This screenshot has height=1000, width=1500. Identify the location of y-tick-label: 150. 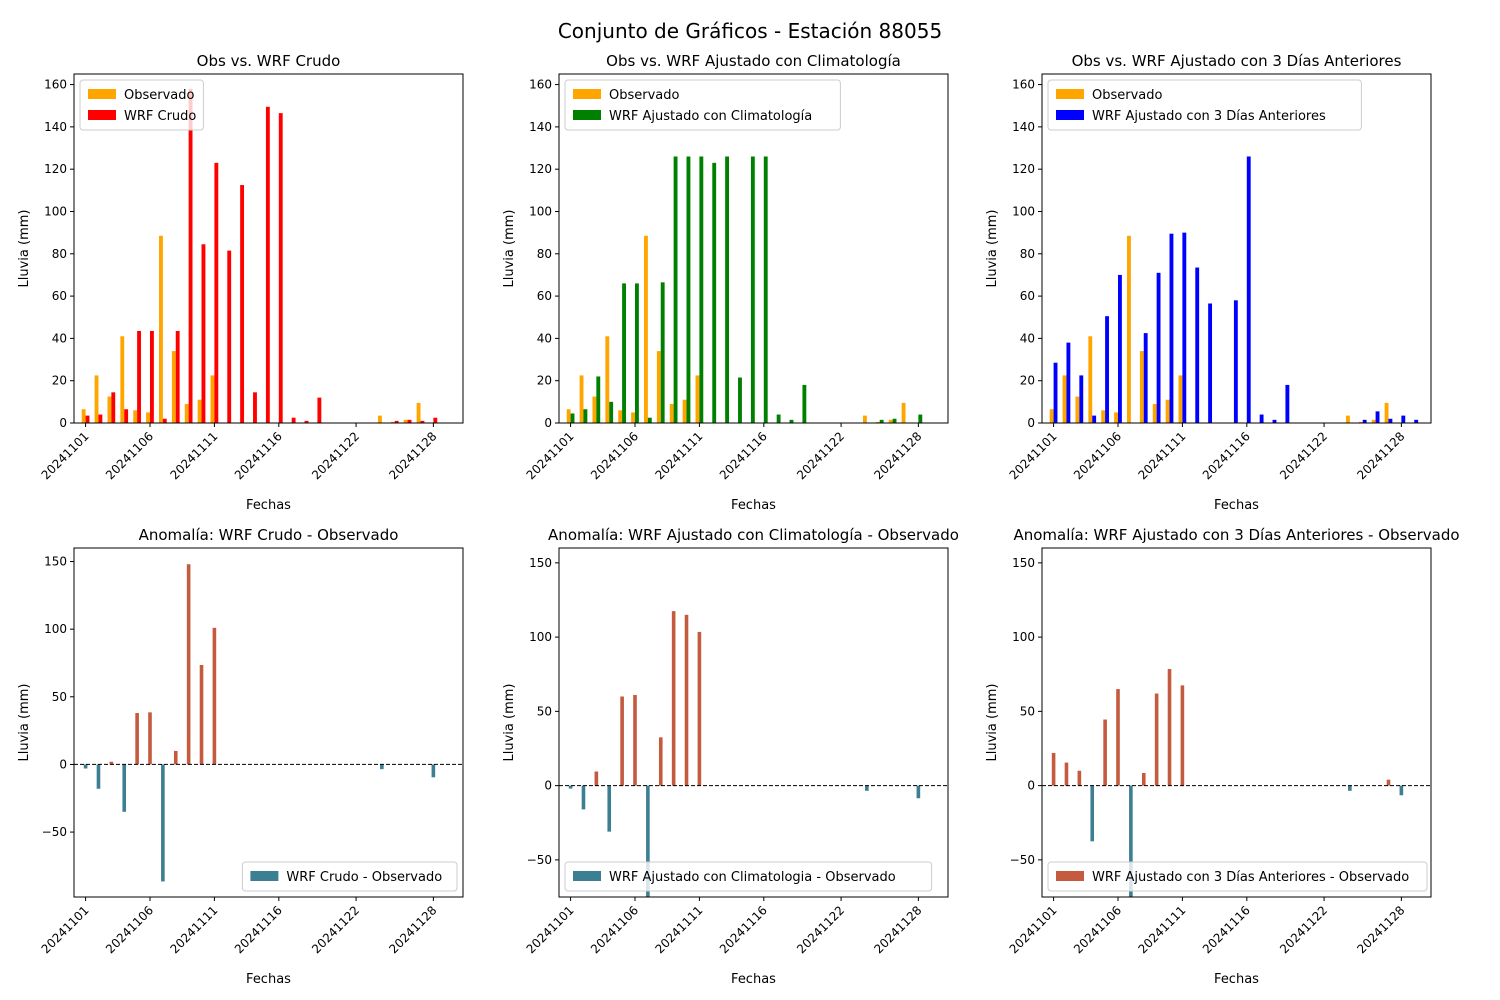
(540, 563).